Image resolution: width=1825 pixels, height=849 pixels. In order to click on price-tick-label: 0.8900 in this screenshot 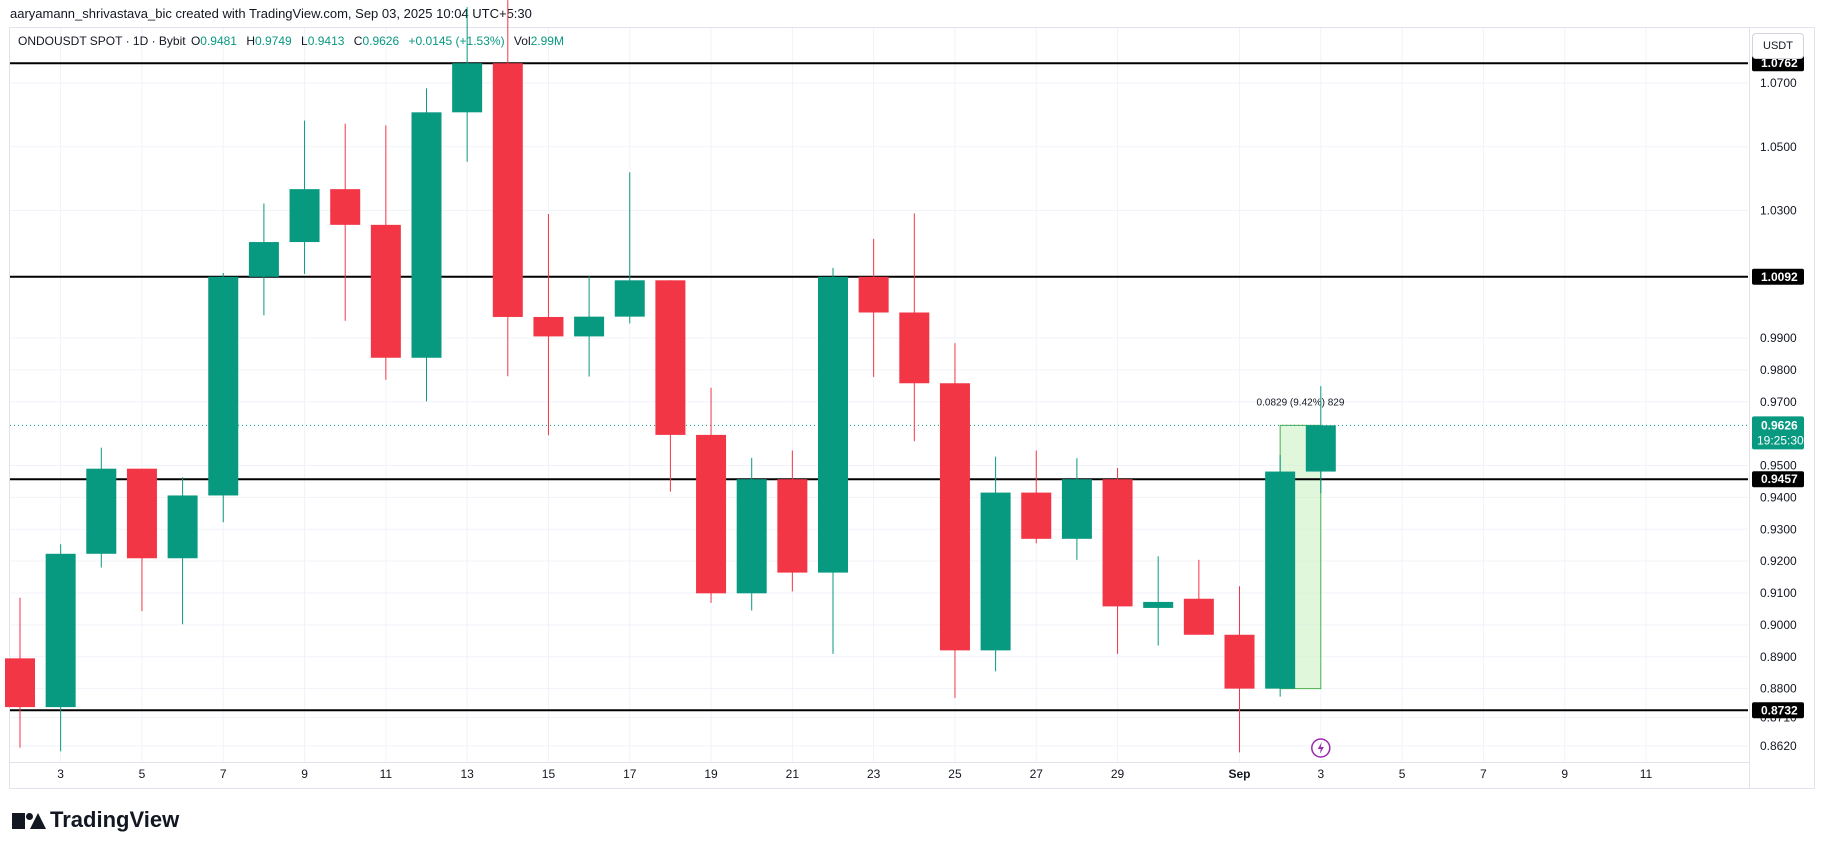, I will do `click(1778, 657)`.